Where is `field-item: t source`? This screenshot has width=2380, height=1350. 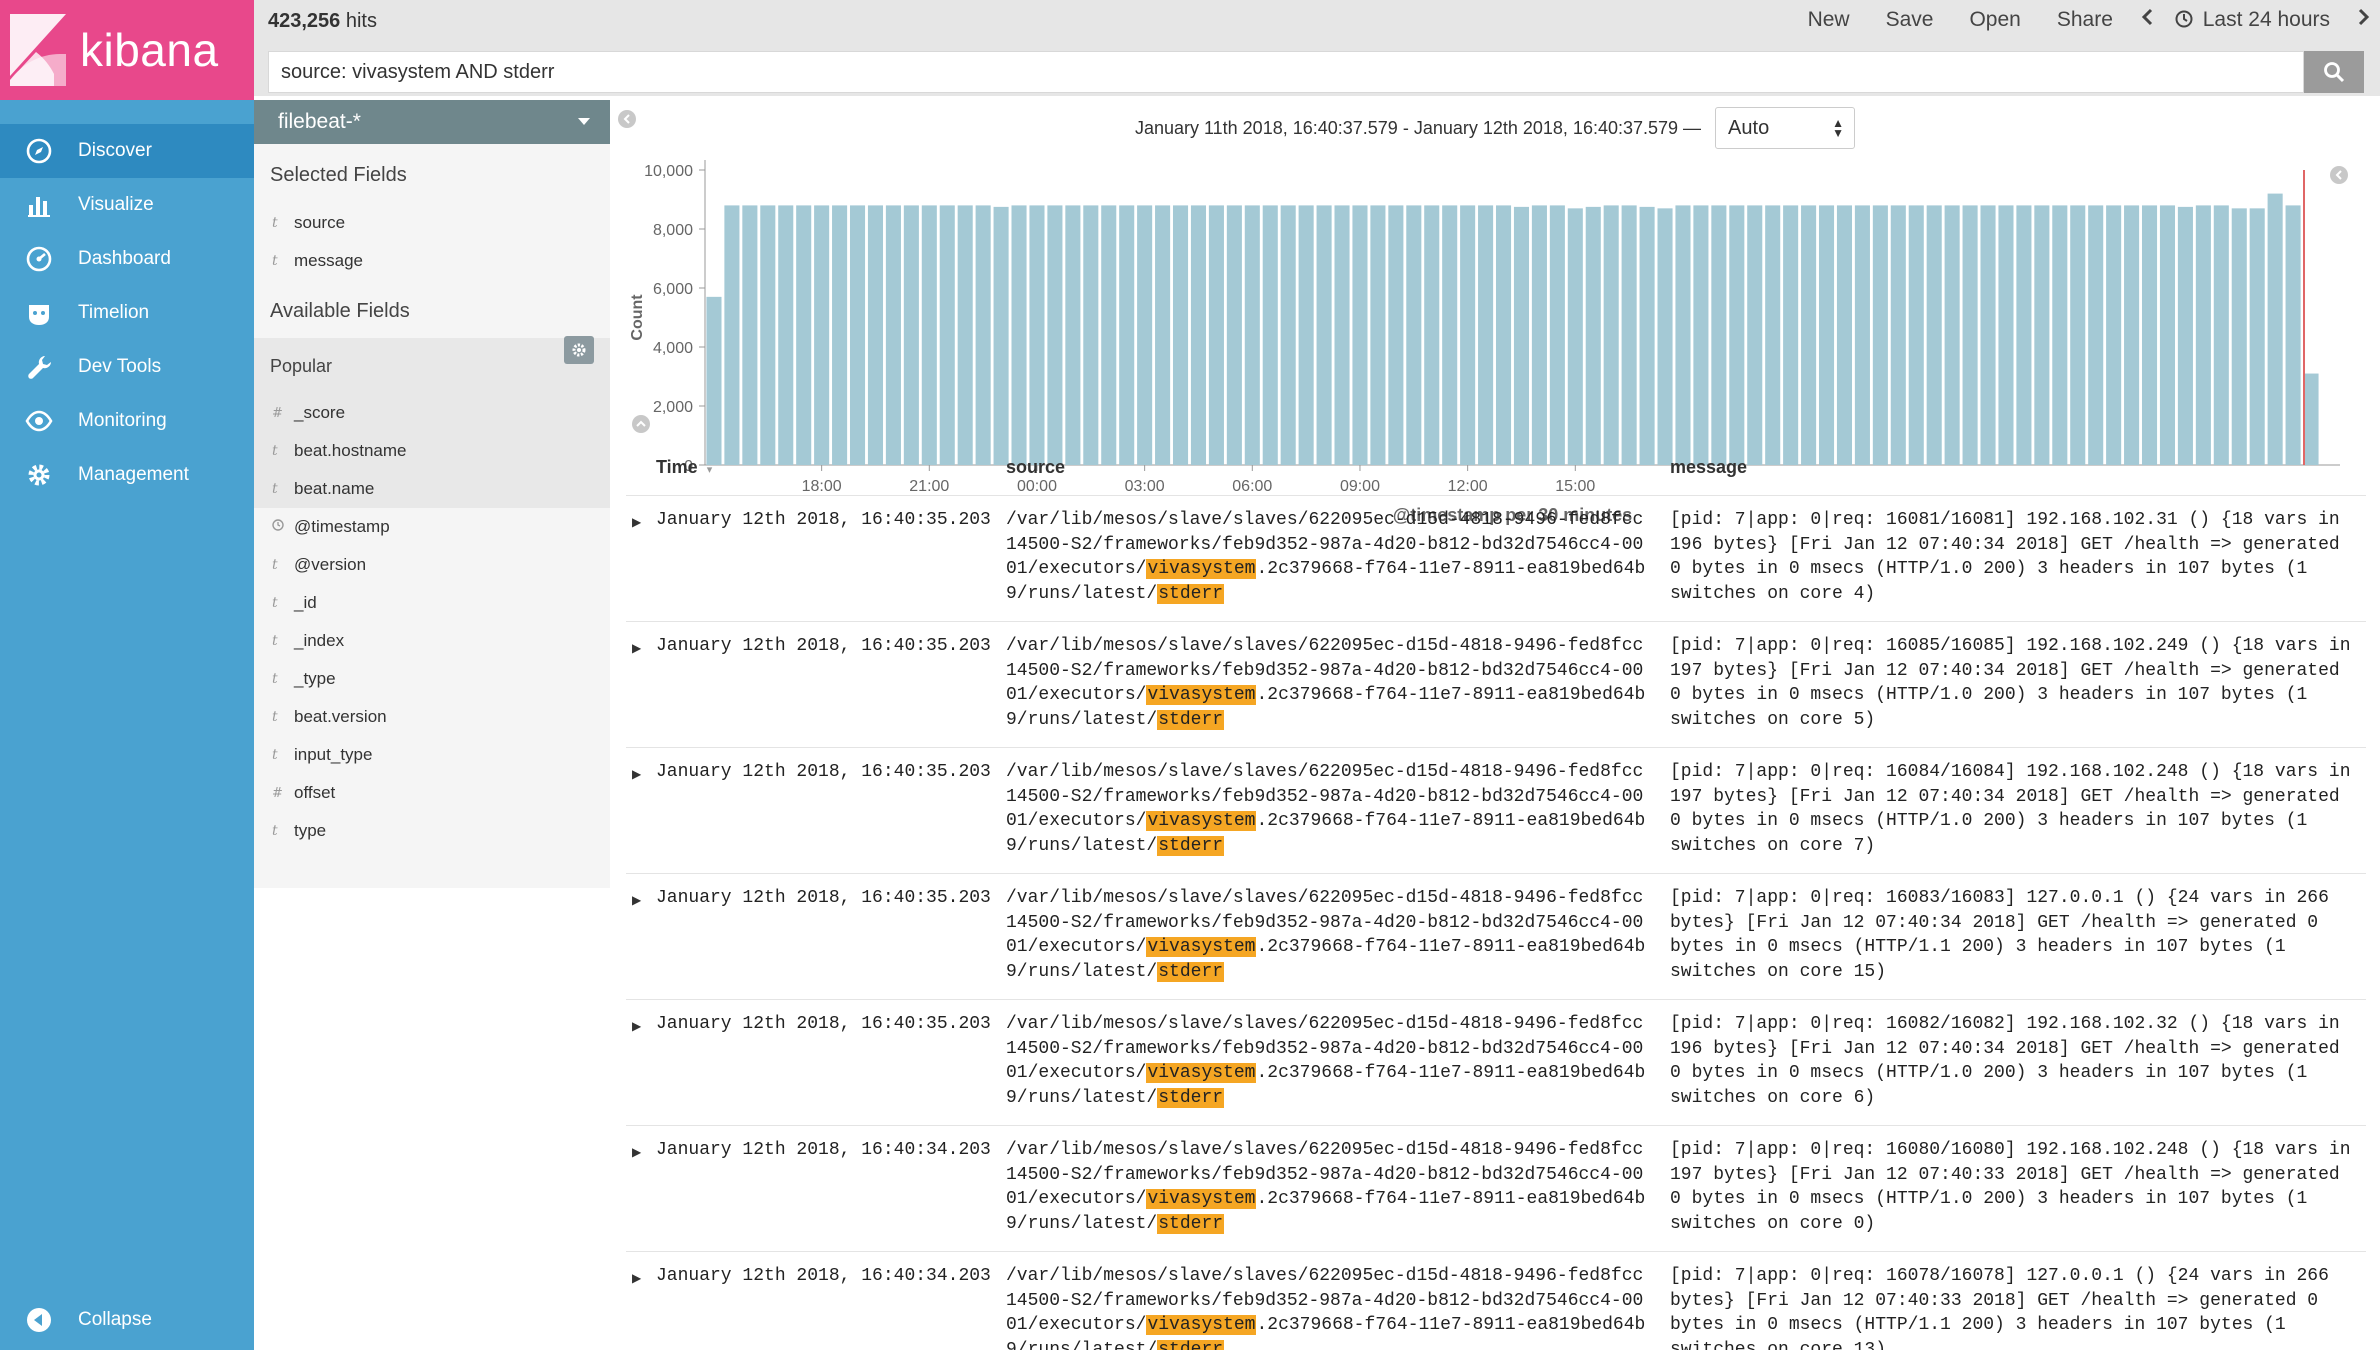
field-item: t source is located at coordinates (432, 223).